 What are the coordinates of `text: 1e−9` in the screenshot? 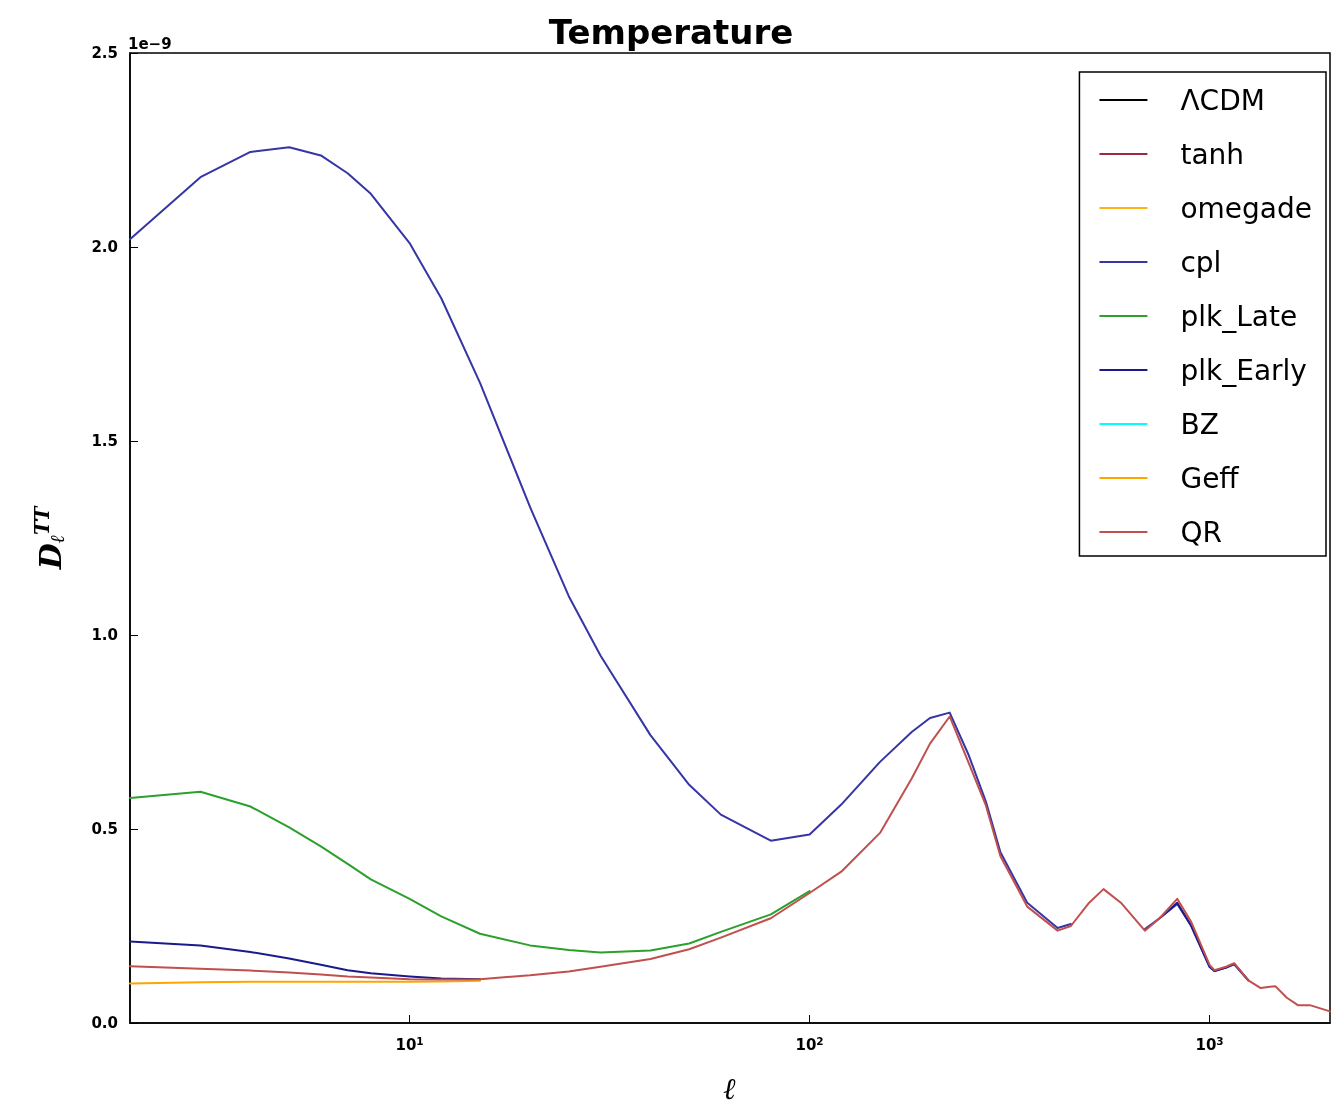 It's located at (150, 43).